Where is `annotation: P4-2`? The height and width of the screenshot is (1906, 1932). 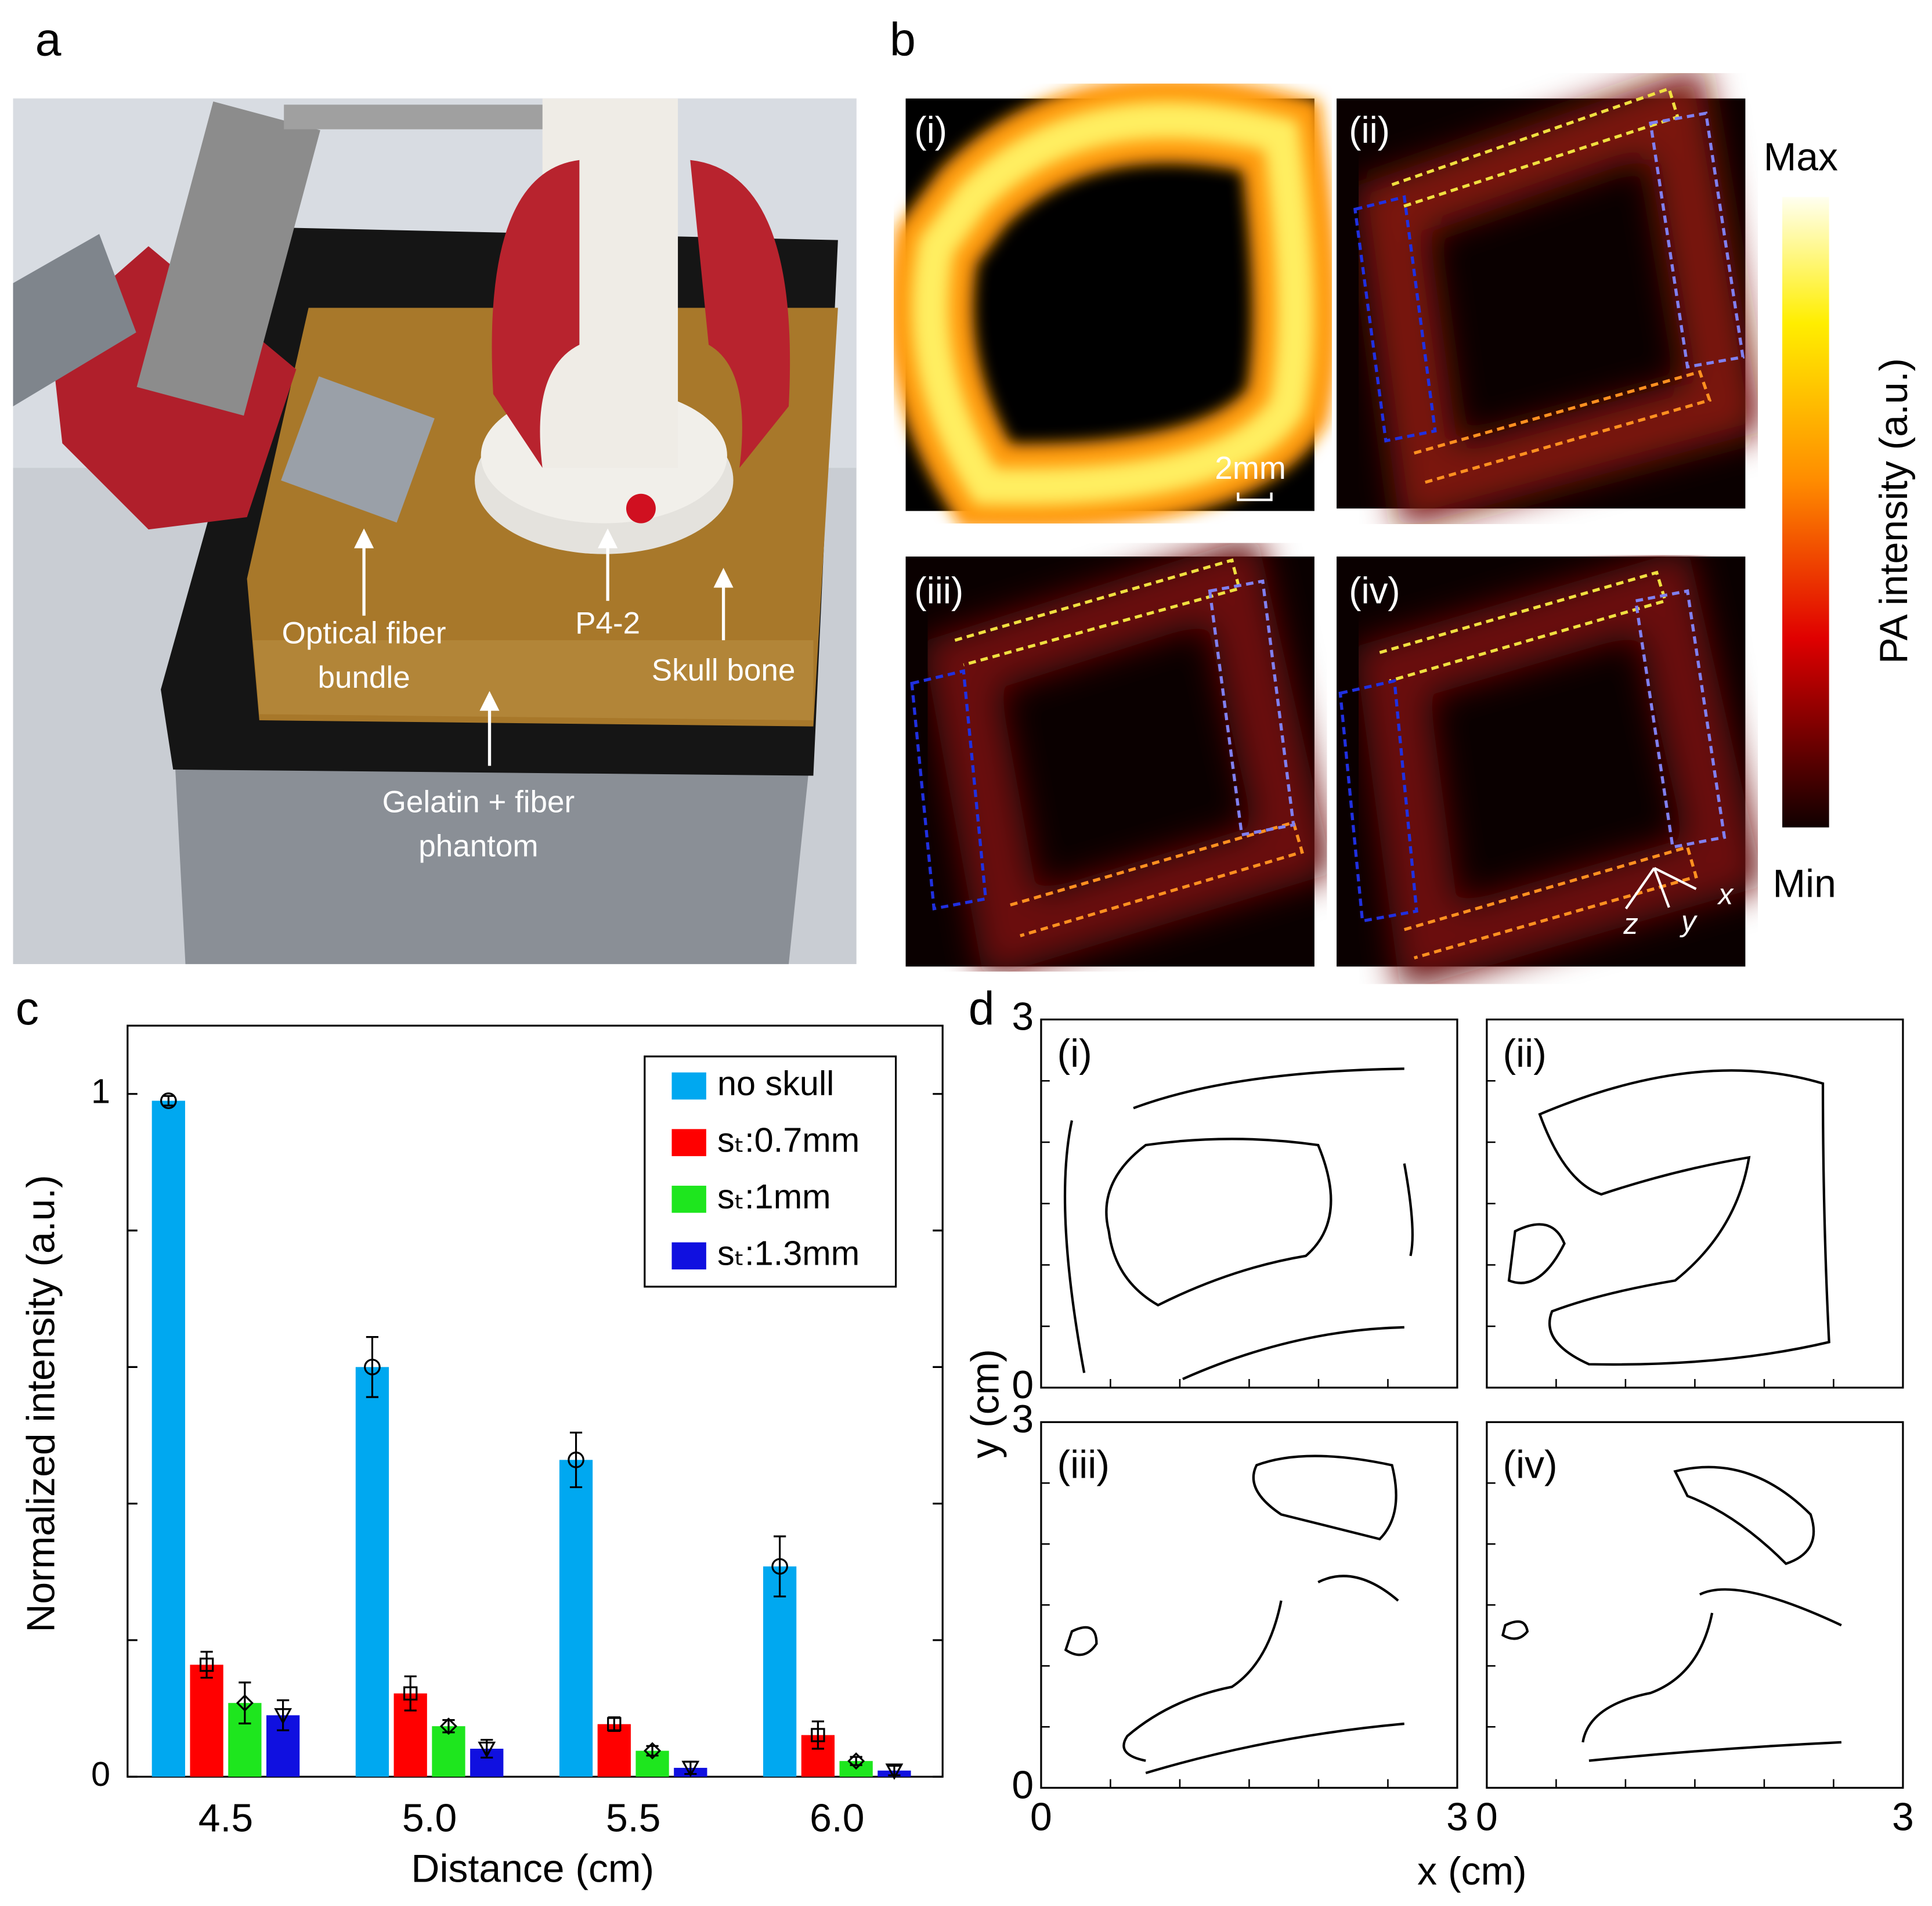
annotation: P4-2 is located at coordinates (607, 624).